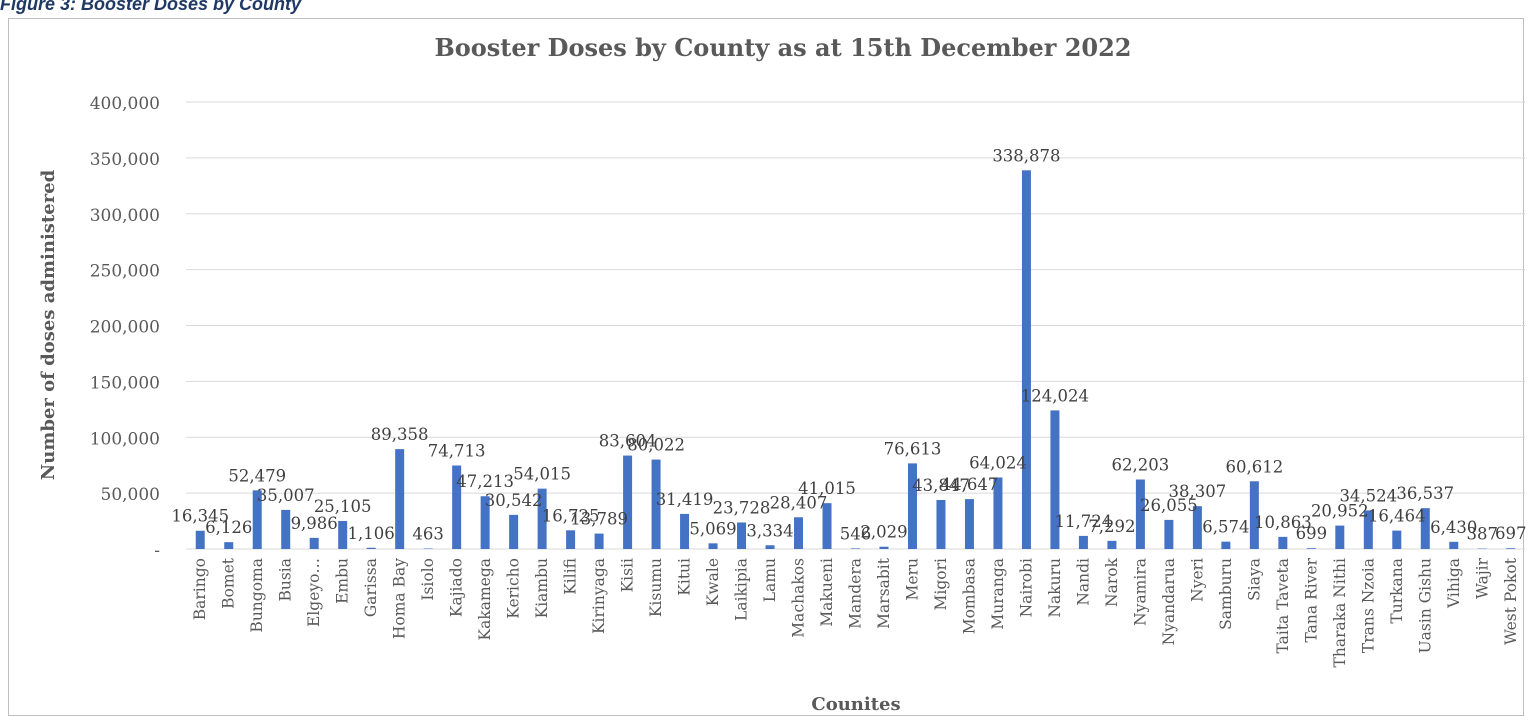  I want to click on x-tick-label: Homa Bay, so click(400, 598).